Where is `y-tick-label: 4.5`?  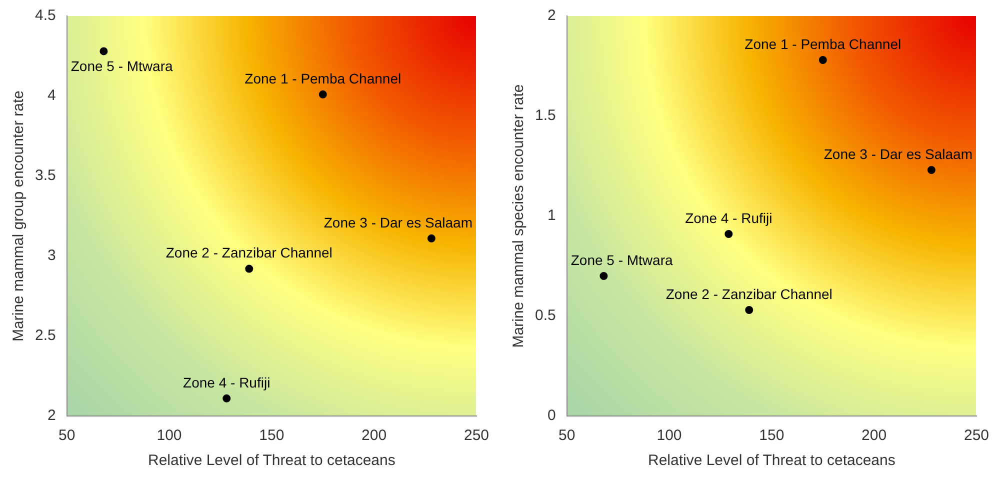
y-tick-label: 4.5 is located at coordinates (45, 15).